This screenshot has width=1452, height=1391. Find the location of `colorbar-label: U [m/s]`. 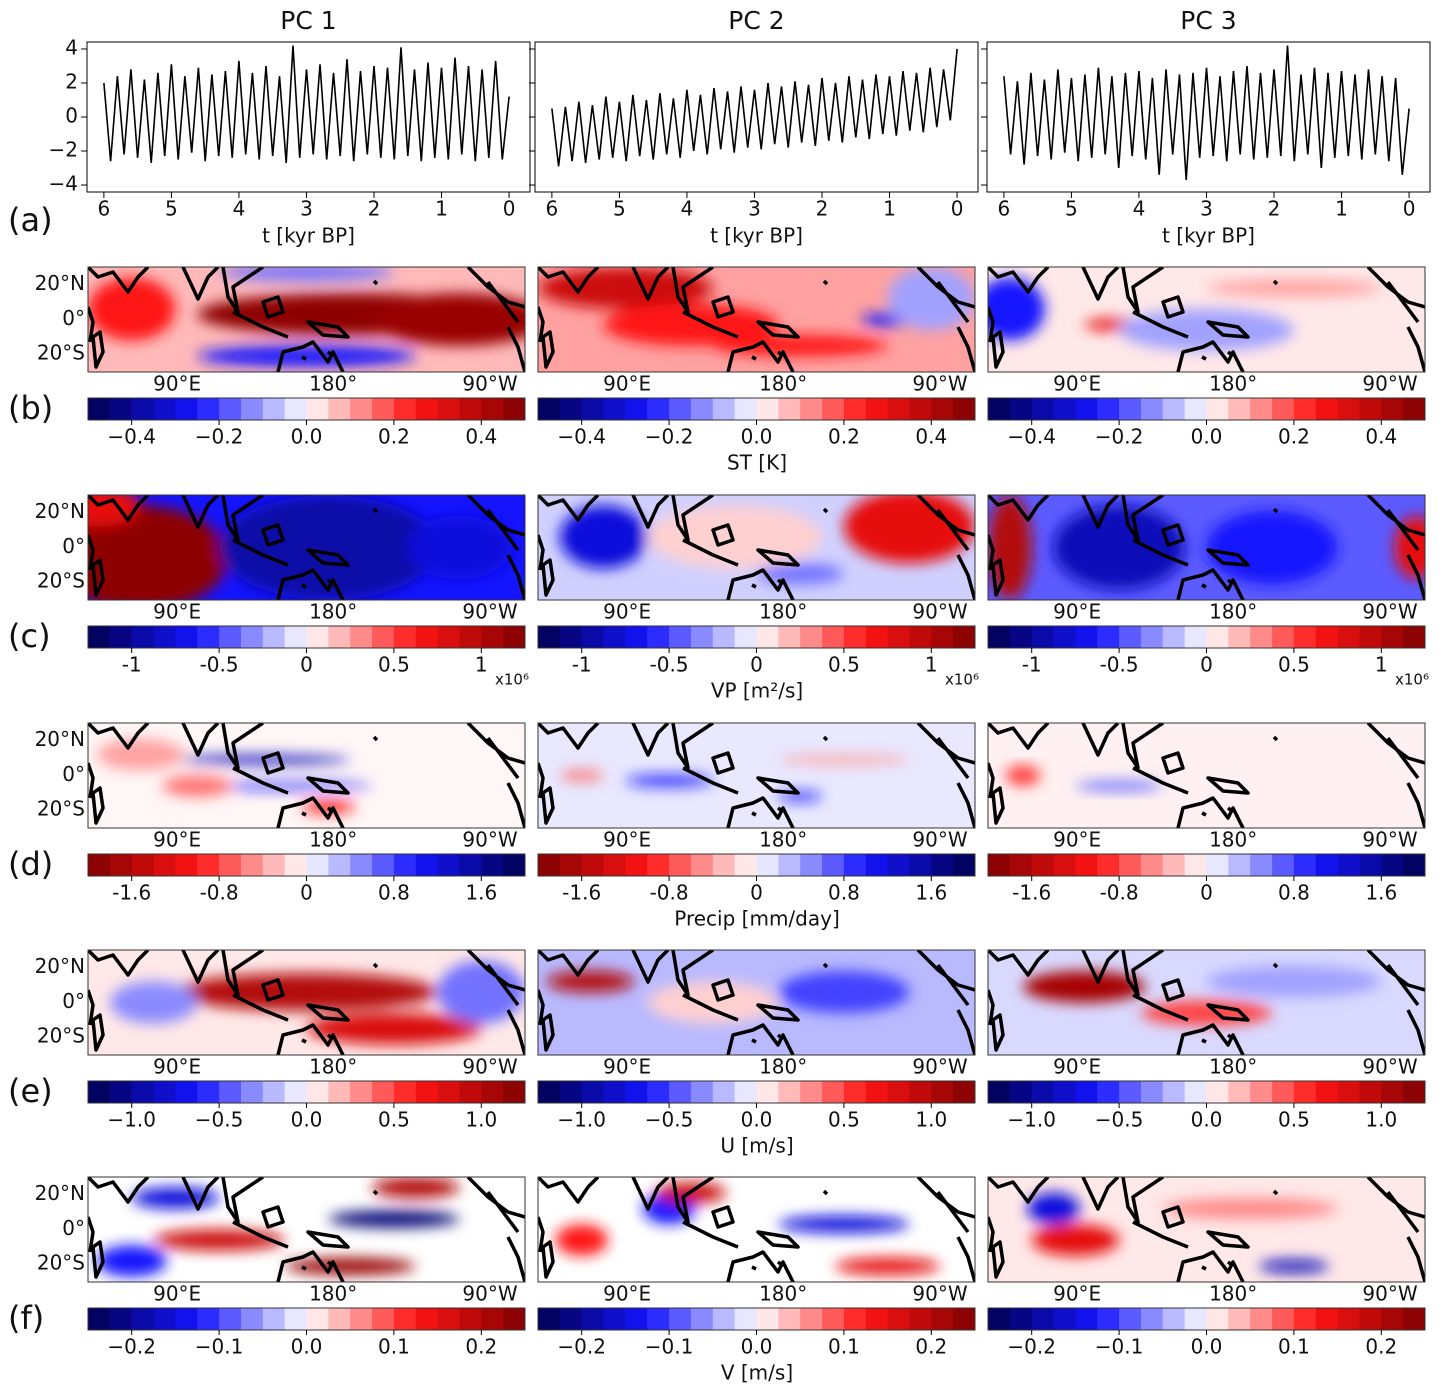

colorbar-label: U [m/s] is located at coordinates (756, 1146).